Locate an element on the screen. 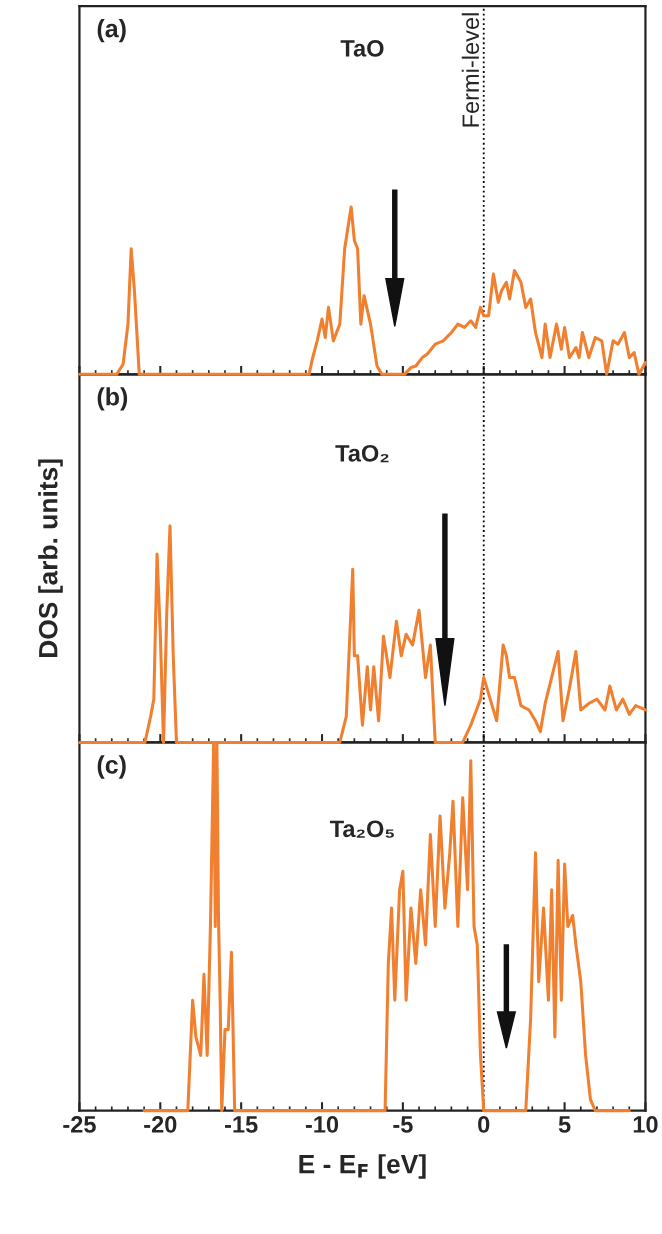 Image resolution: width=662 pixels, height=1234 pixels. y-axis-title: DOS [arb. units] is located at coordinates (50, 558).